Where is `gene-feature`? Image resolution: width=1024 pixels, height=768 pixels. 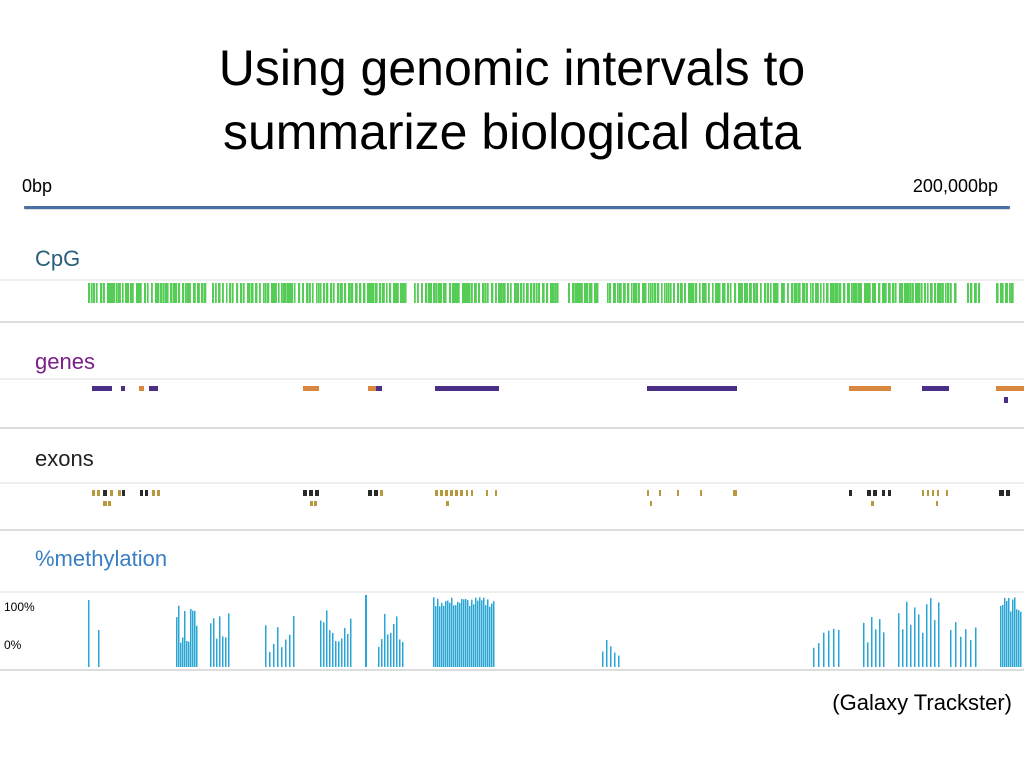 gene-feature is located at coordinates (311, 388).